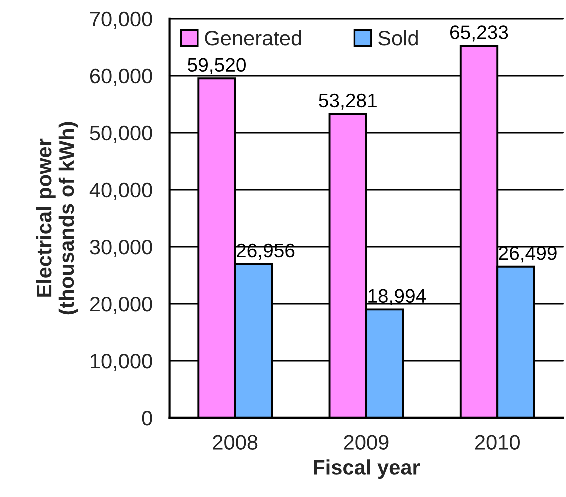  I want to click on y-tick-label: 50,000, so click(121, 135).